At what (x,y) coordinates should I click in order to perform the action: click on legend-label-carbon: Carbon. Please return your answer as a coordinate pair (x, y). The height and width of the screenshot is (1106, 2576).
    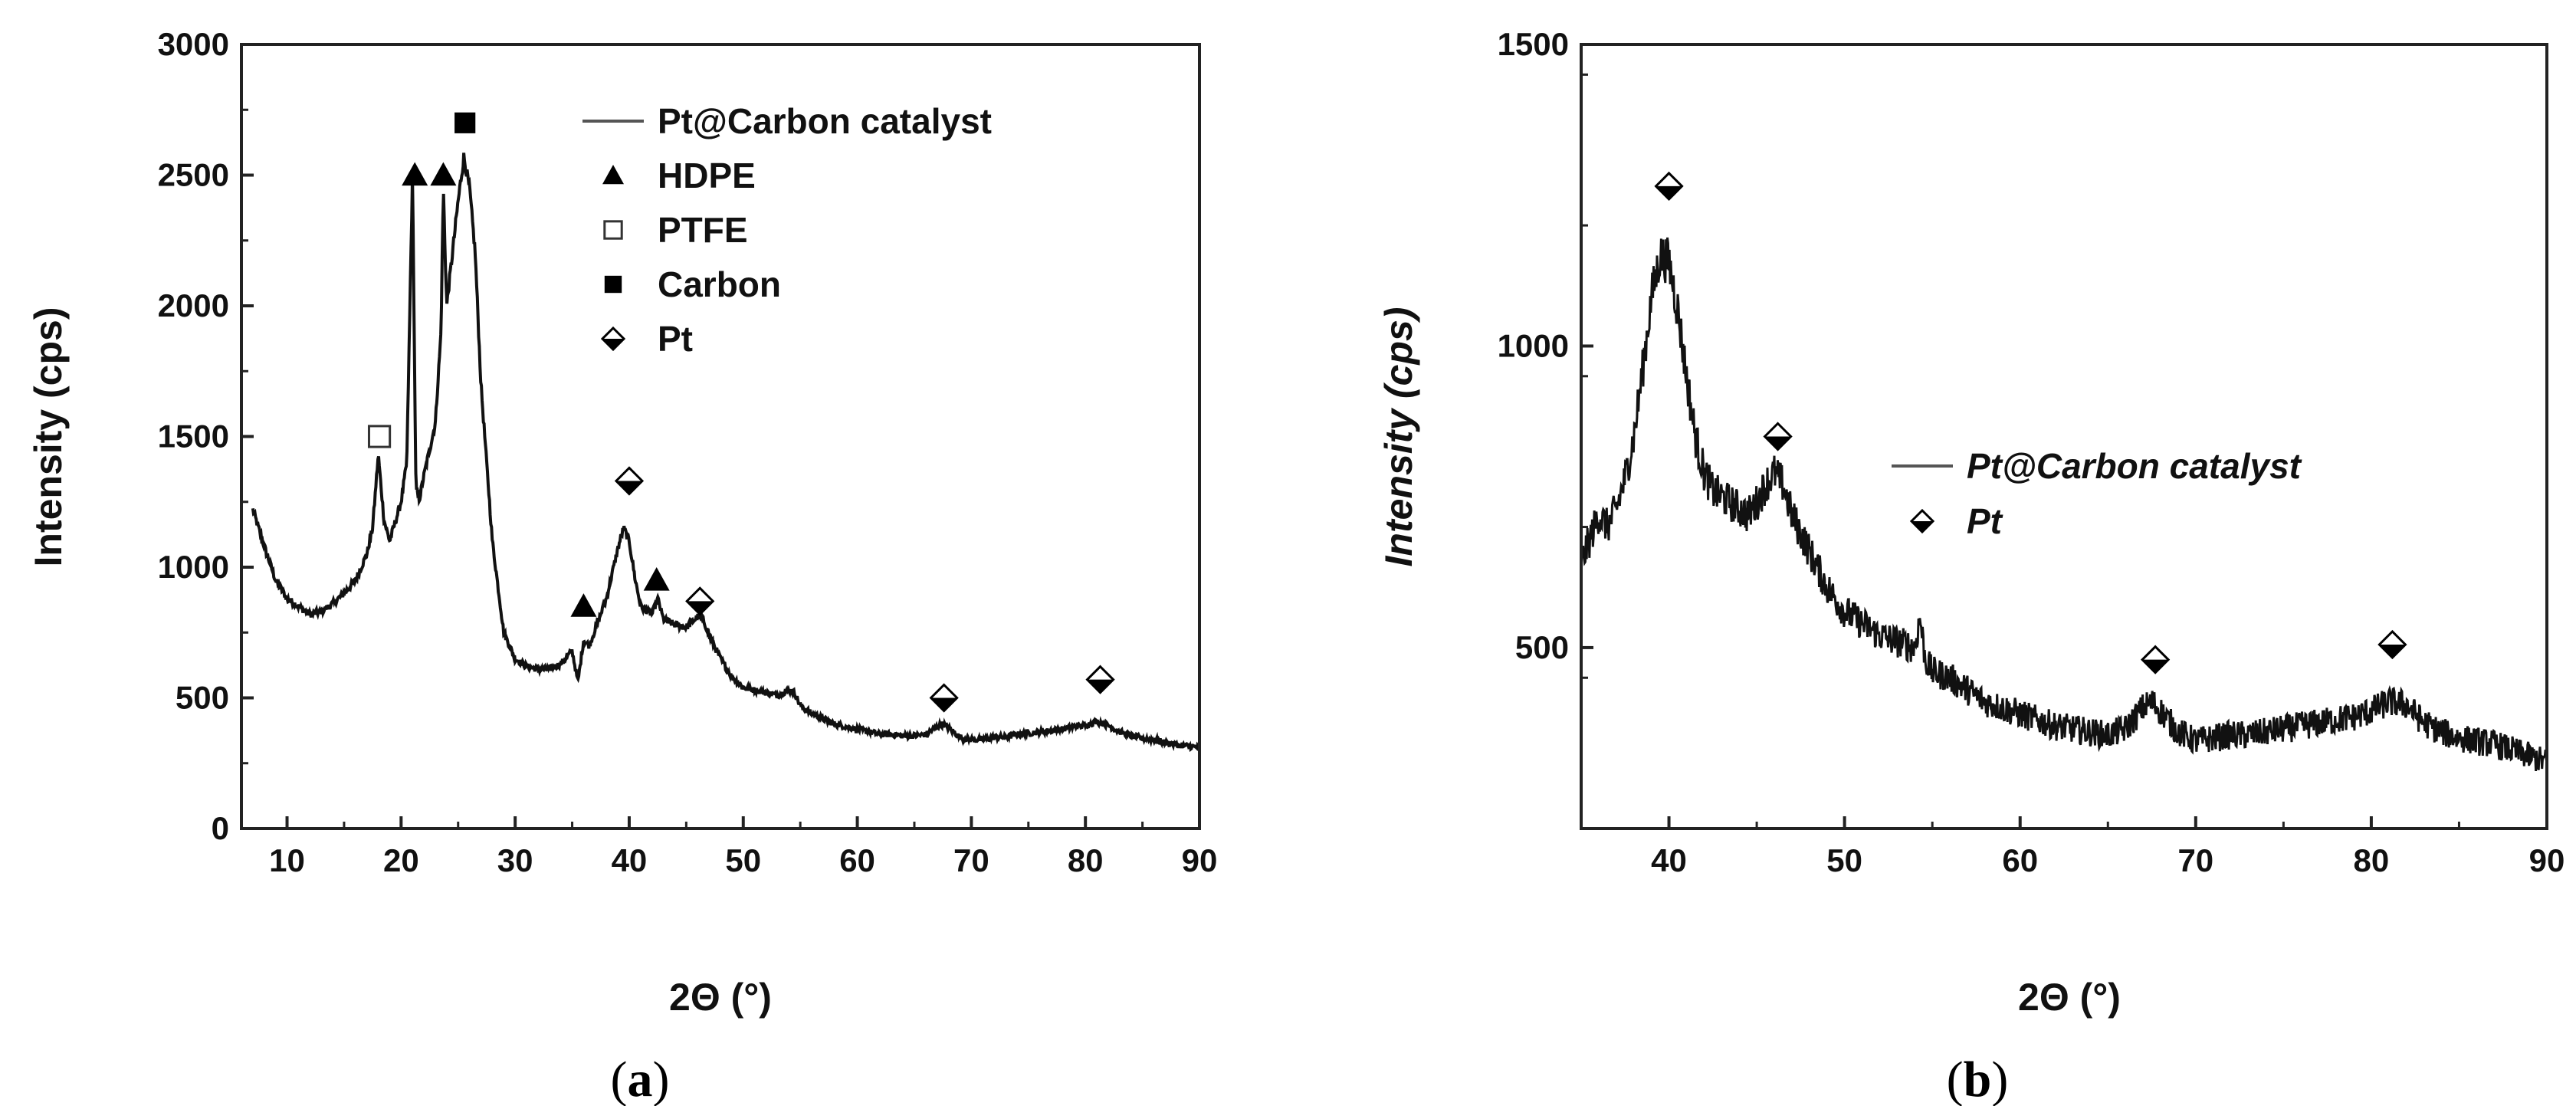
    Looking at the image, I should click on (719, 284).